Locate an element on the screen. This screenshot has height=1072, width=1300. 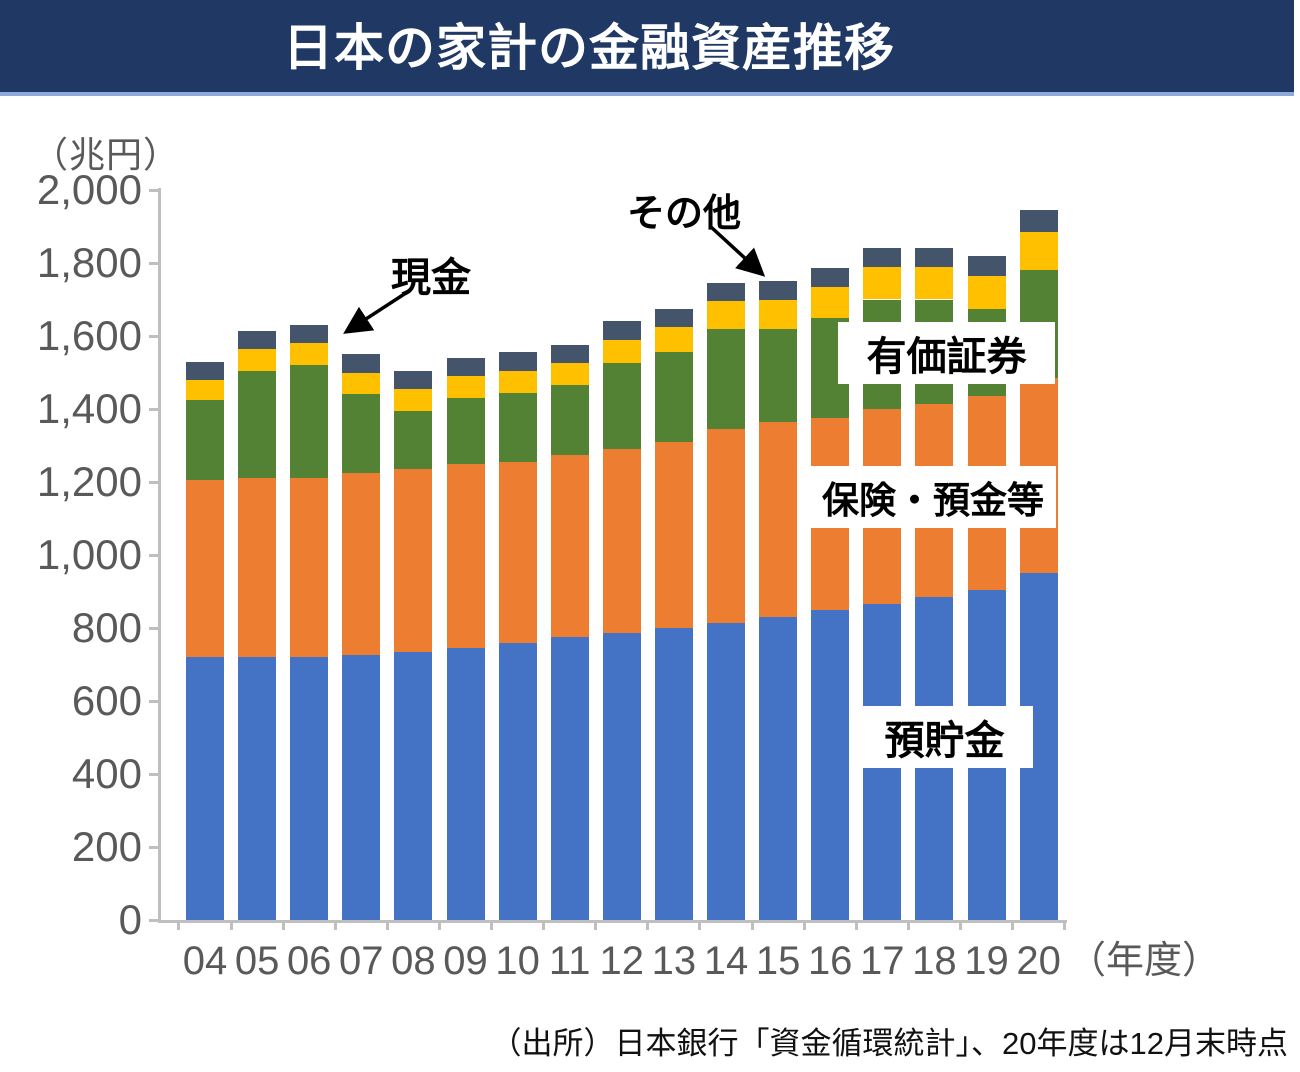
series-label-securities: 有価証券 is located at coordinates (946, 353).